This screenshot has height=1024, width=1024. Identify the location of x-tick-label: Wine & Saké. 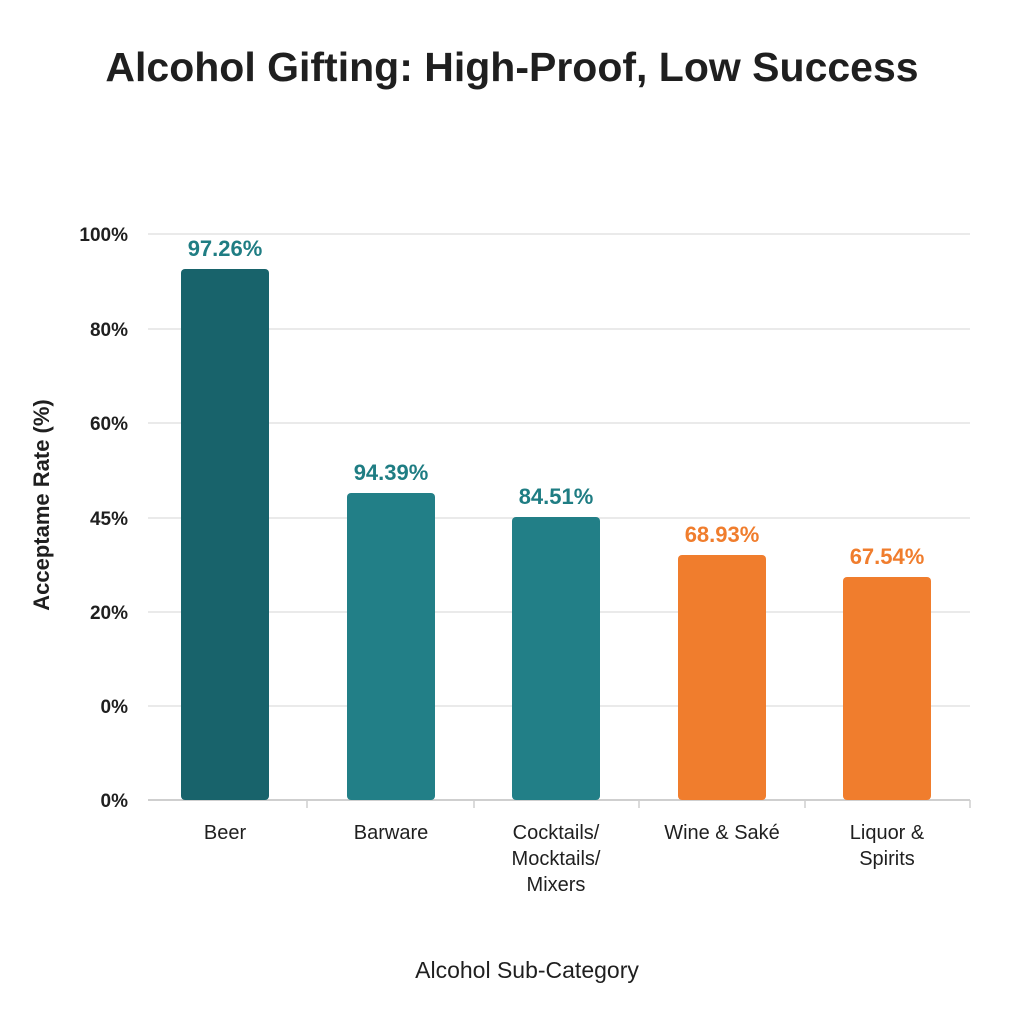
(722, 833).